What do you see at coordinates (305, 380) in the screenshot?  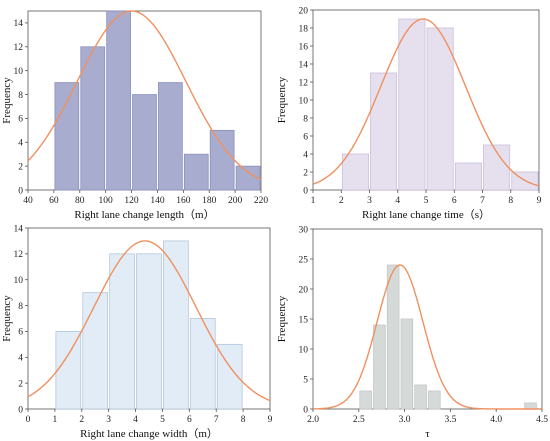 I see `y-tick-label: 5` at bounding box center [305, 380].